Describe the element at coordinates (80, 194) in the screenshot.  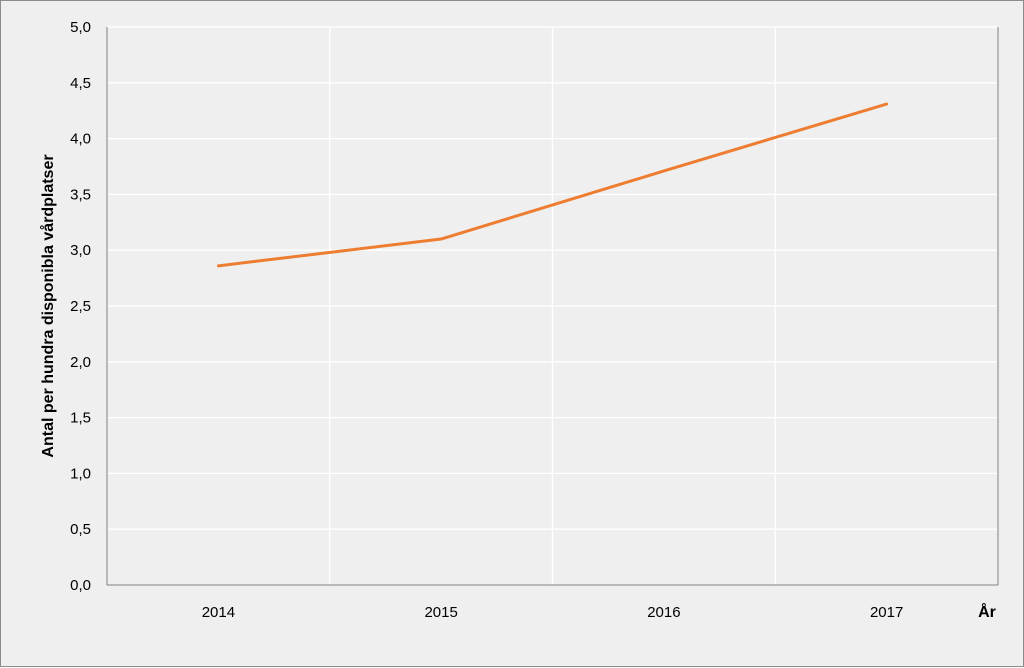
I see `y-tick-label: 3,5` at that location.